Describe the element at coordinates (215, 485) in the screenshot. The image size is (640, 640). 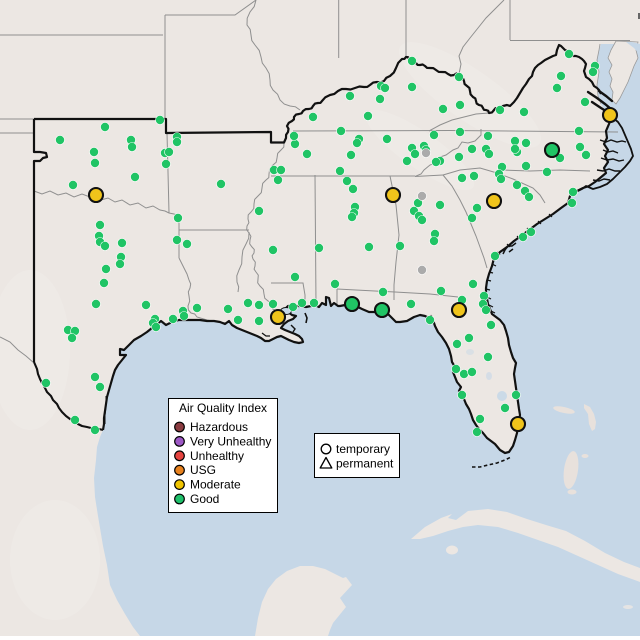
I see `svg-text: Moderate` at that location.